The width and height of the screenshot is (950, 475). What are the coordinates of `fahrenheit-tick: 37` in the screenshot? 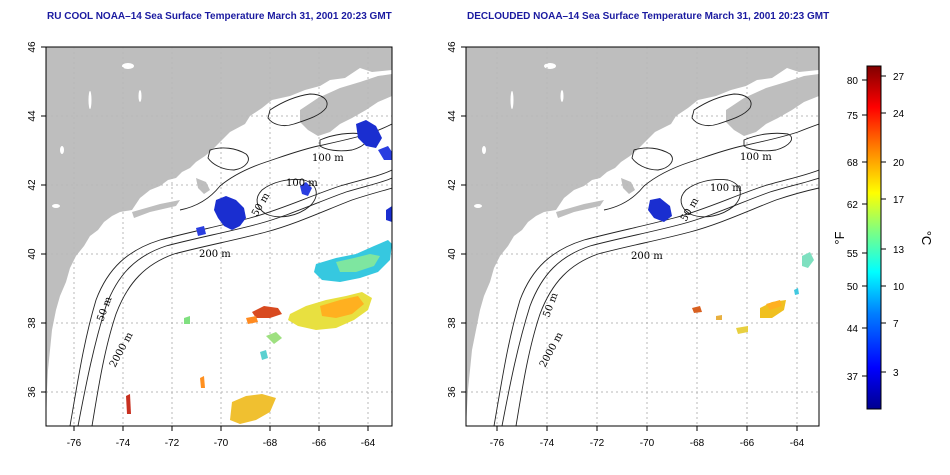 It's located at (853, 377).